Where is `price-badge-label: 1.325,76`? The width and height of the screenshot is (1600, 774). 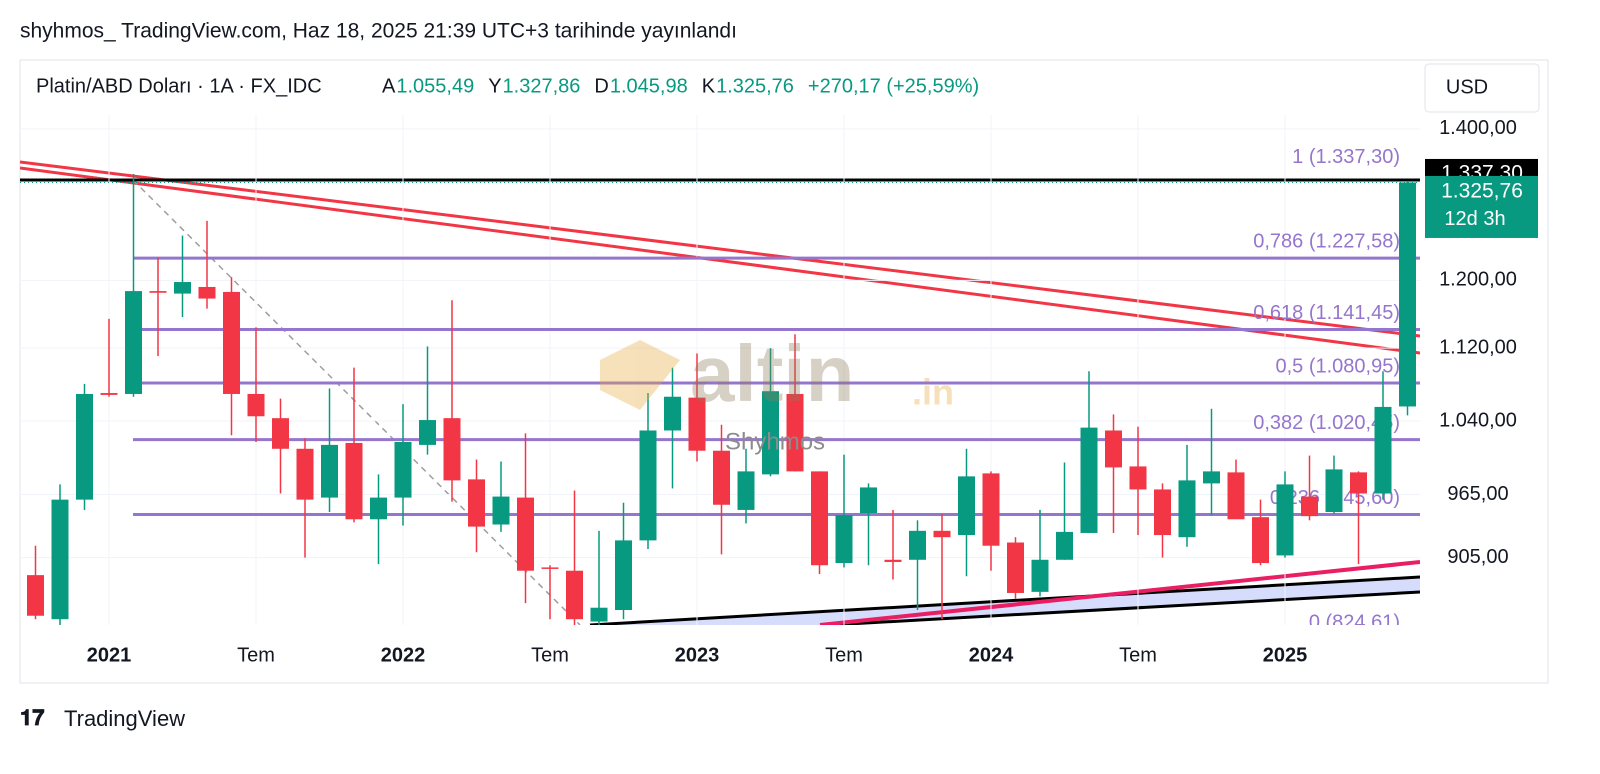 price-badge-label: 1.325,76 is located at coordinates (1482, 191).